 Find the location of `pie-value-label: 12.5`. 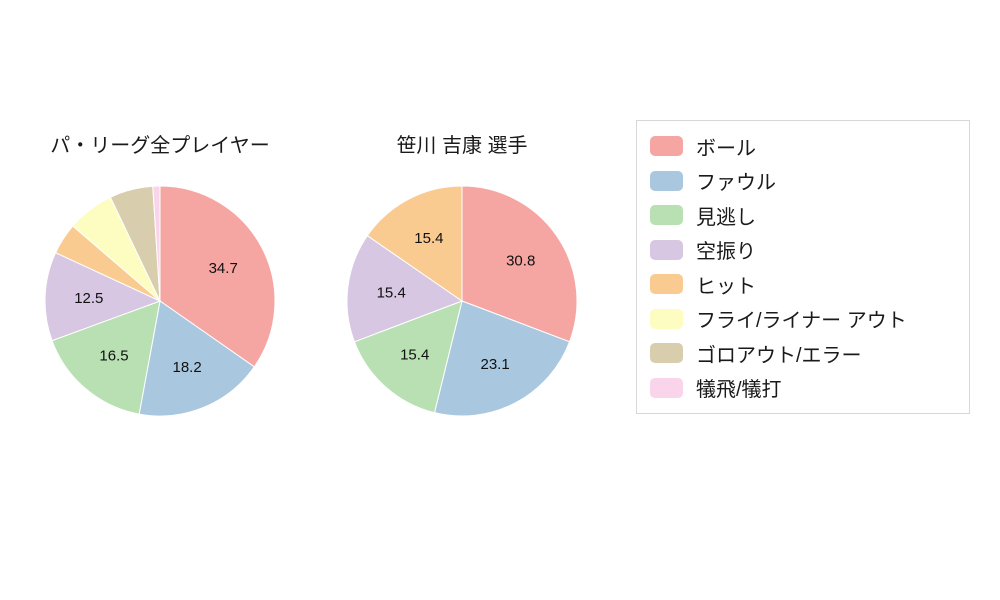

pie-value-label: 12.5 is located at coordinates (88, 298).